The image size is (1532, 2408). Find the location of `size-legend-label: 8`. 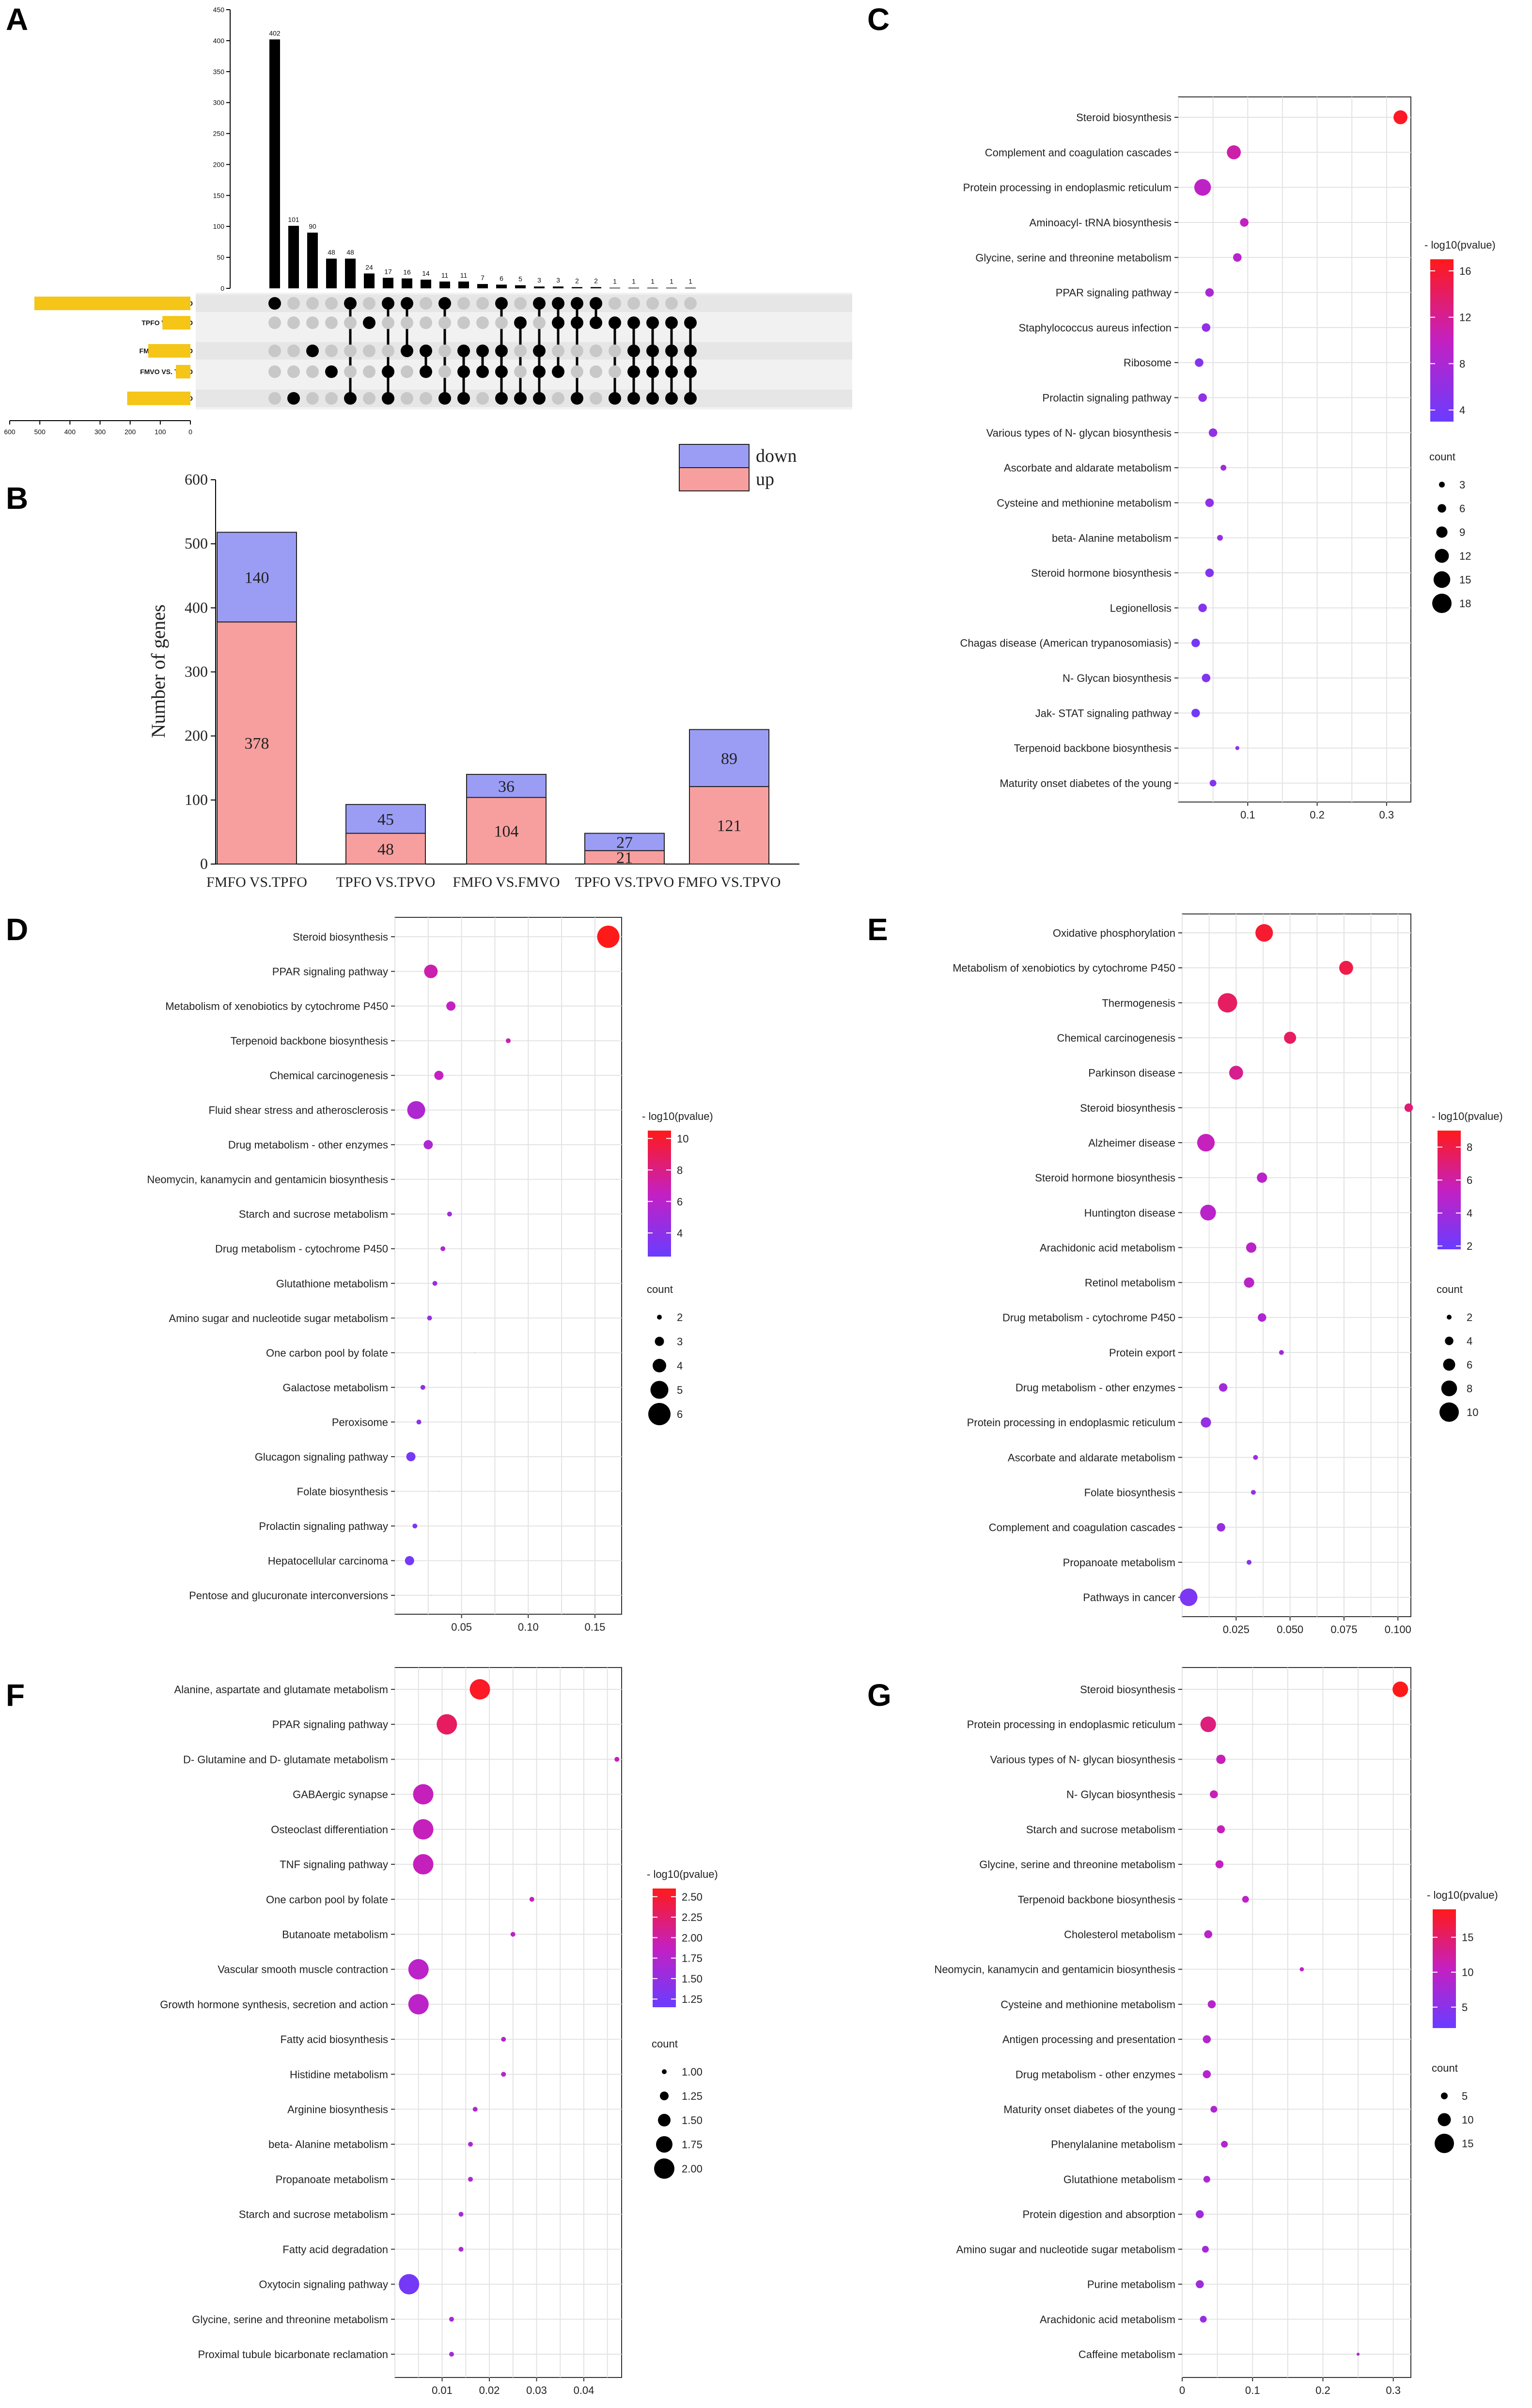

size-legend-label: 8 is located at coordinates (1469, 1389).